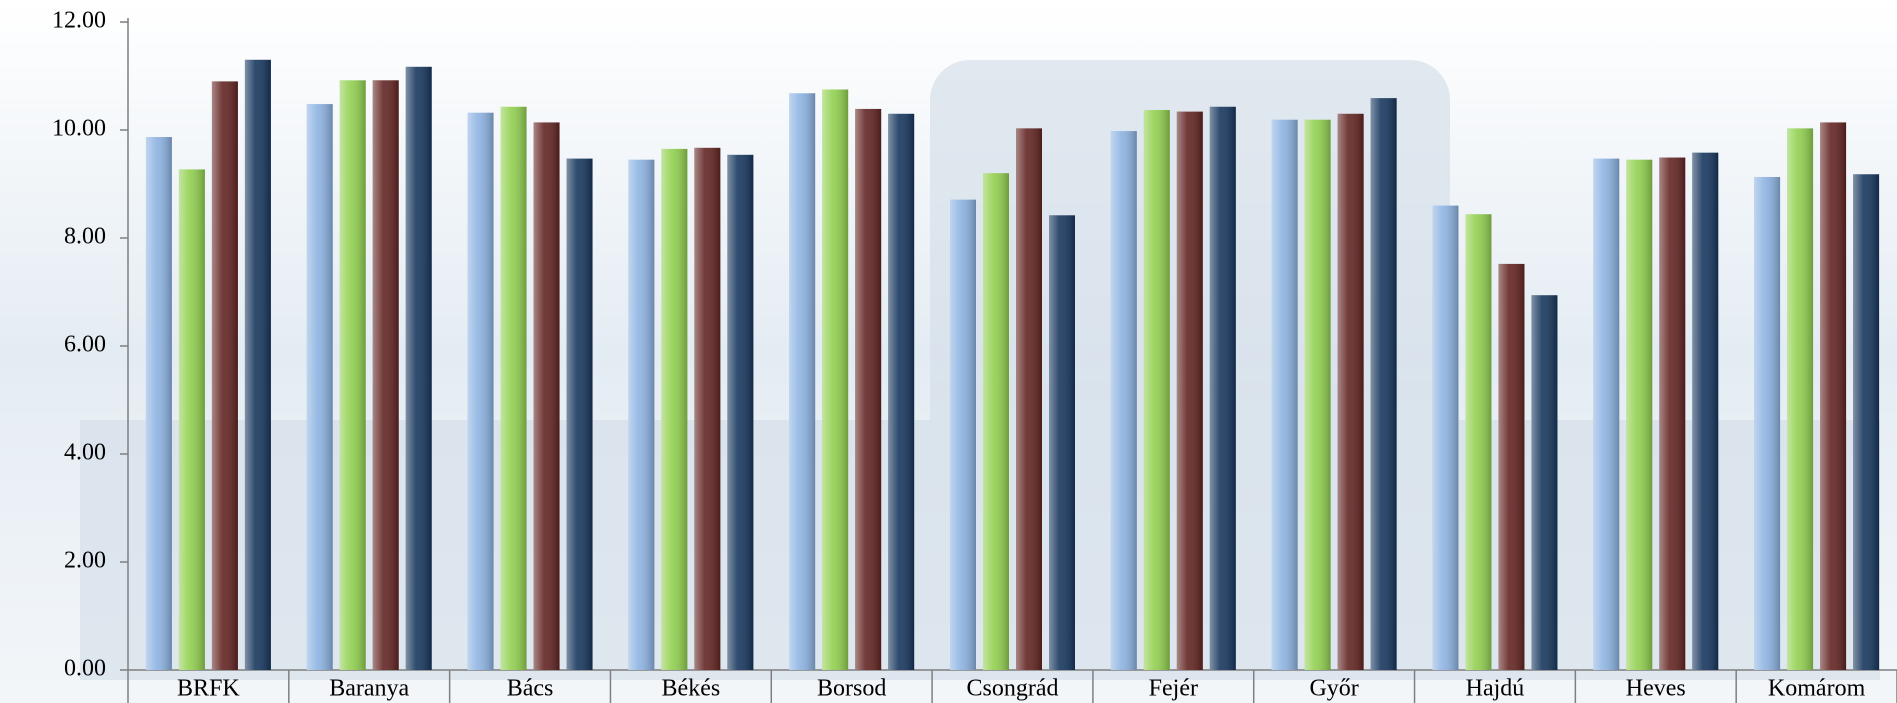 This screenshot has width=1897, height=703. What do you see at coordinates (691, 689) in the screenshot?
I see `x-tick-label: Békés` at bounding box center [691, 689].